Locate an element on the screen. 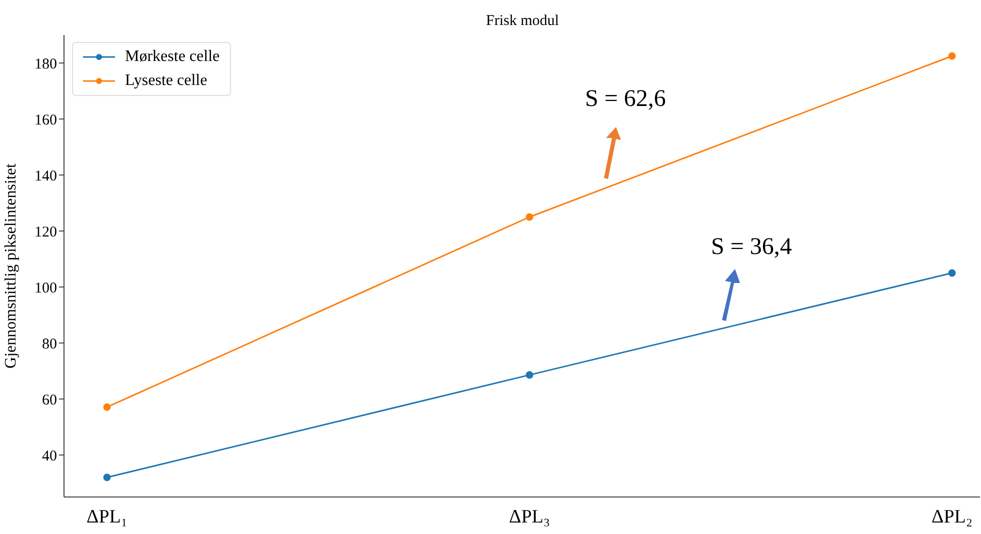 The width and height of the screenshot is (981, 534). y-tick-label: 120 is located at coordinates (45, 232).